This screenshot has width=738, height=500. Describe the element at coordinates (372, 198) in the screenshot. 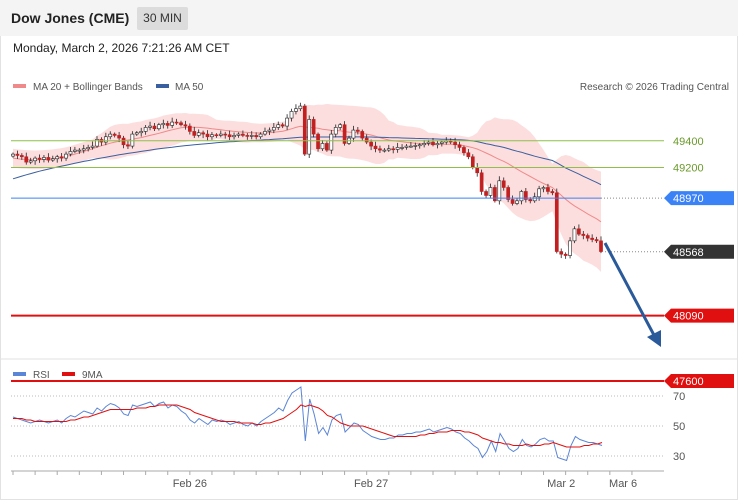

I see `level-48970: 48970` at that location.